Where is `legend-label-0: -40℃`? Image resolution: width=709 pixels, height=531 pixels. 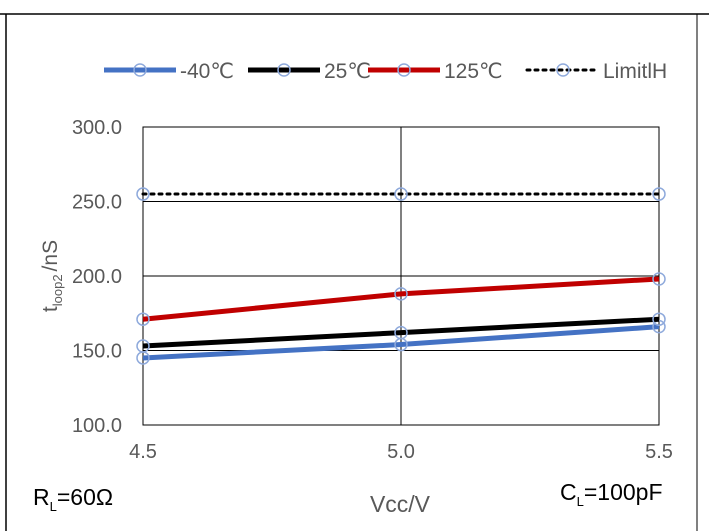 legend-label-0: -40℃ is located at coordinates (207, 71).